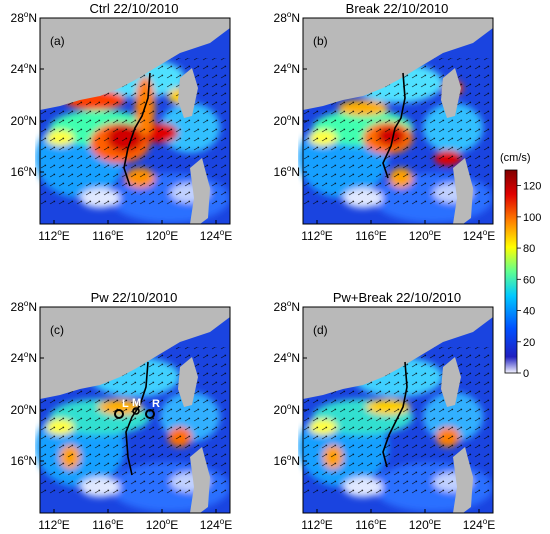 This screenshot has height=534, width=550. What do you see at coordinates (397, 297) in the screenshot?
I see `panel-title: Pw+Break 22/10/2010` at bounding box center [397, 297].